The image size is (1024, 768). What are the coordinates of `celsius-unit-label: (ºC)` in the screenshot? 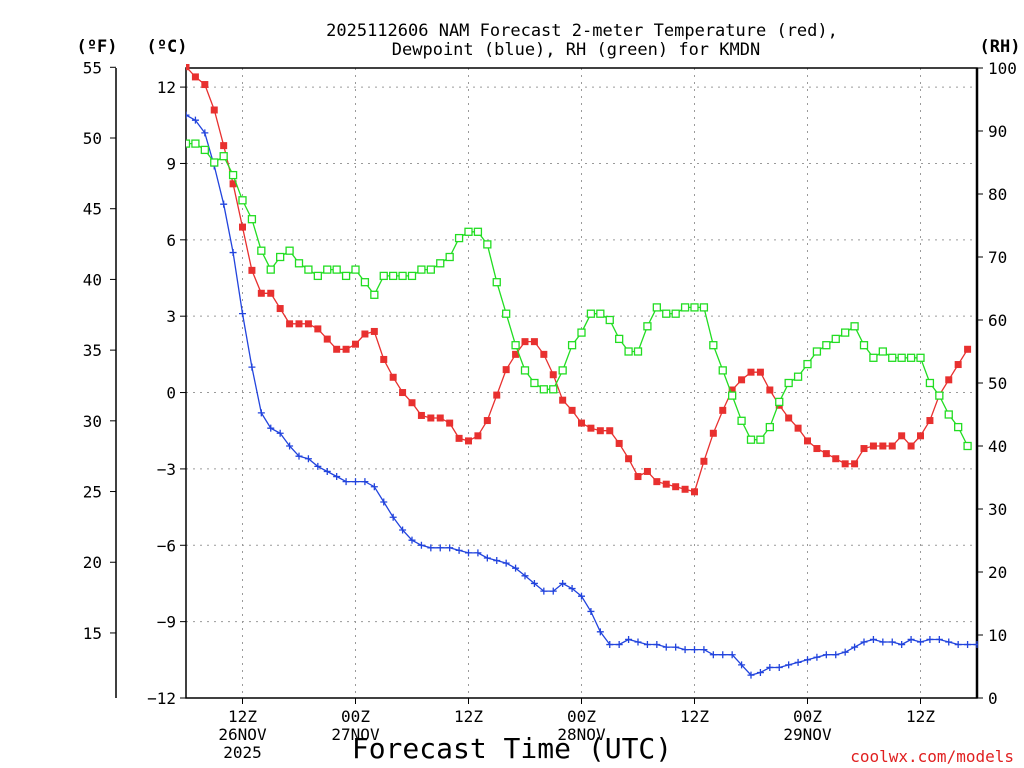 It's located at (167, 47).